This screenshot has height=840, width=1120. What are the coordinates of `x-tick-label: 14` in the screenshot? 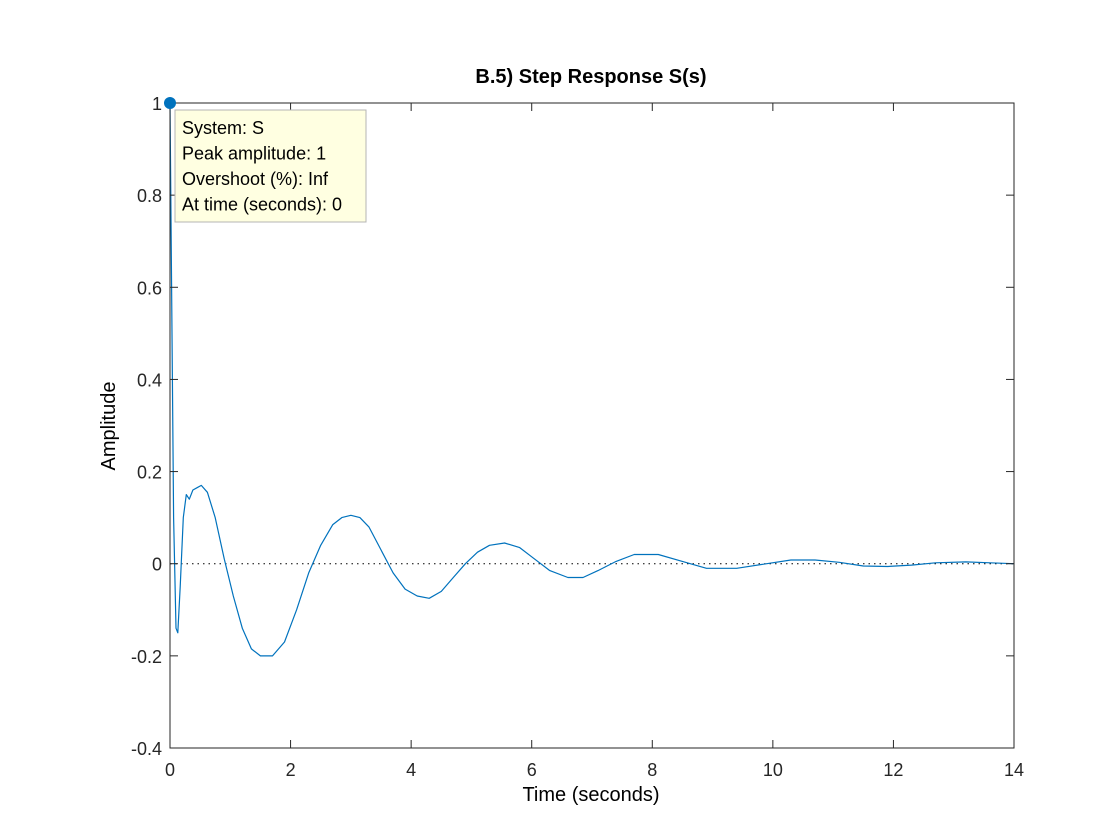 It's located at (1014, 770).